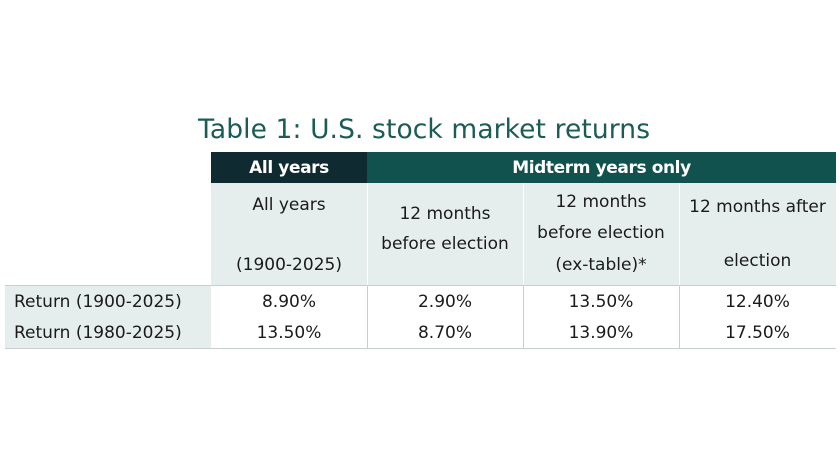  Describe the element at coordinates (288, 301) in the screenshot. I see `table-cell: 8.90%` at that location.